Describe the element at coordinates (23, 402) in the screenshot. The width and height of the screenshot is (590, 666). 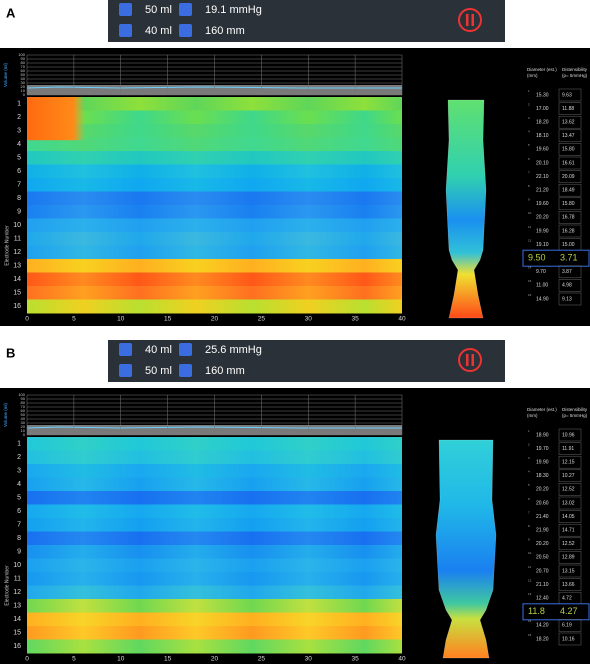
I see `top-tick-label: 80` at that location.